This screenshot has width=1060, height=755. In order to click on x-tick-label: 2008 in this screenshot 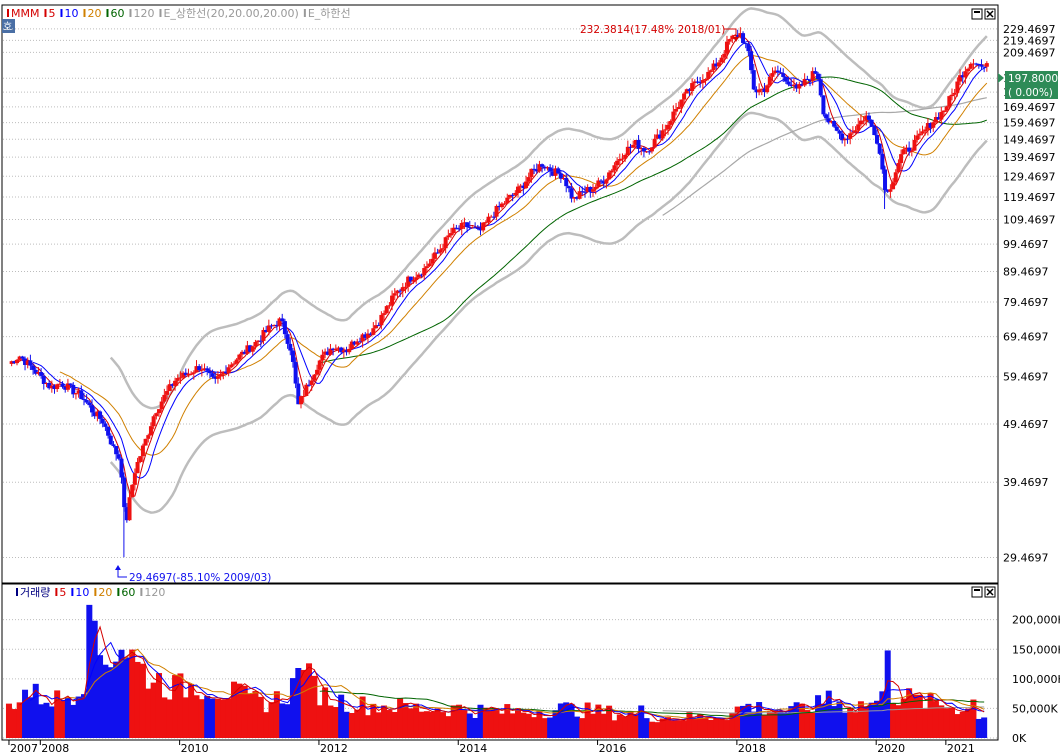, I will do `click(55, 748)`.